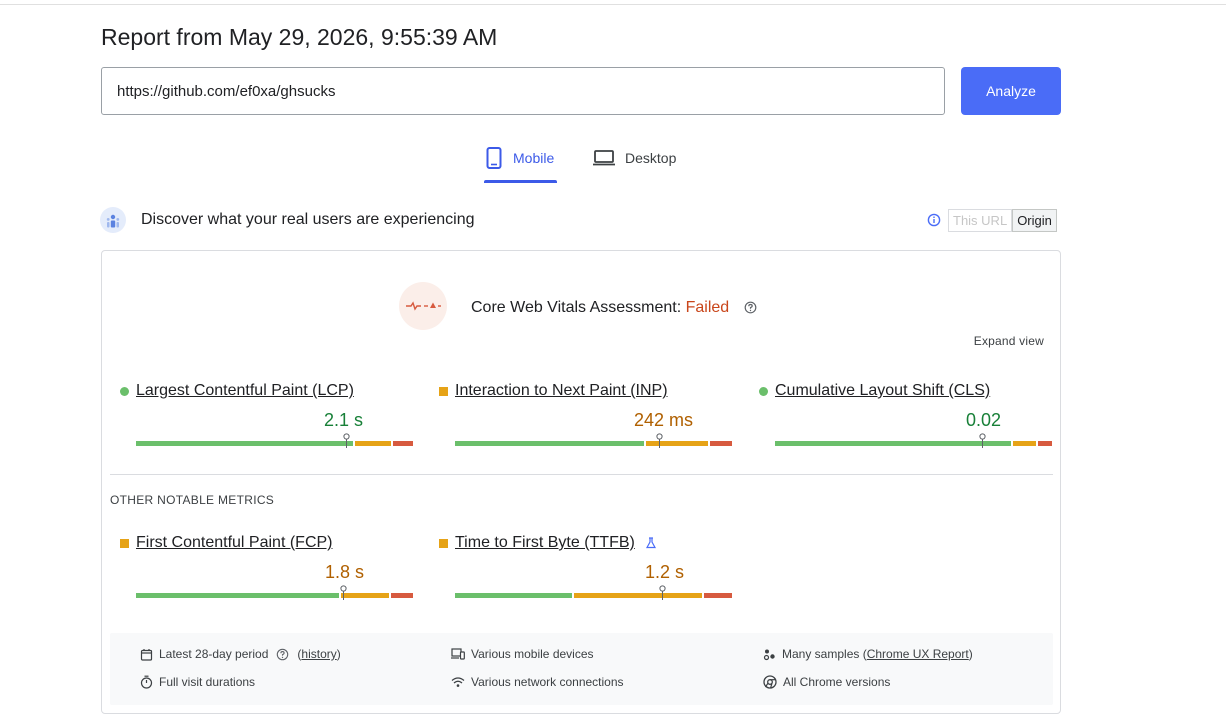 This screenshot has width=1226, height=720. I want to click on durations-item: Full visit durations, so click(197, 682).